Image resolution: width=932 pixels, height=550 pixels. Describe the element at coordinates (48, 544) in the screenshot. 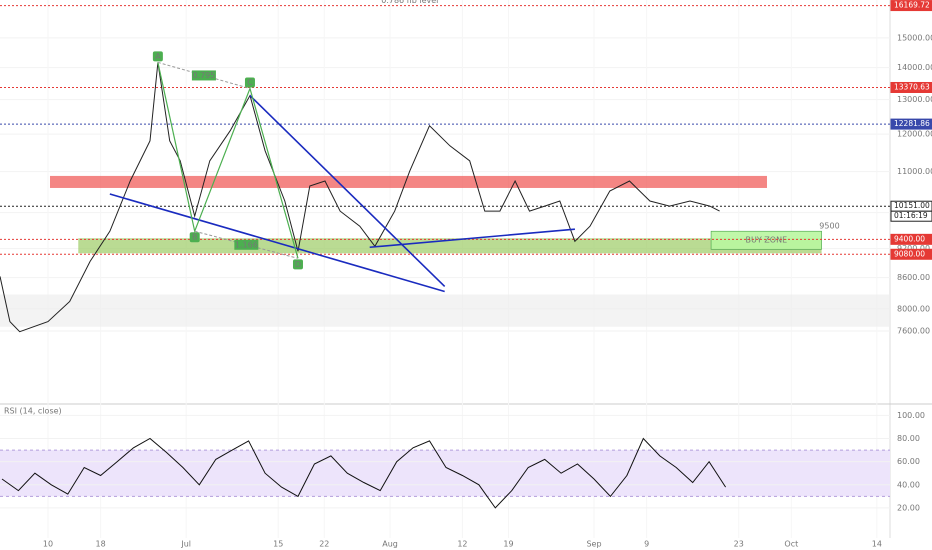

I see `x-tick-label: 10` at that location.